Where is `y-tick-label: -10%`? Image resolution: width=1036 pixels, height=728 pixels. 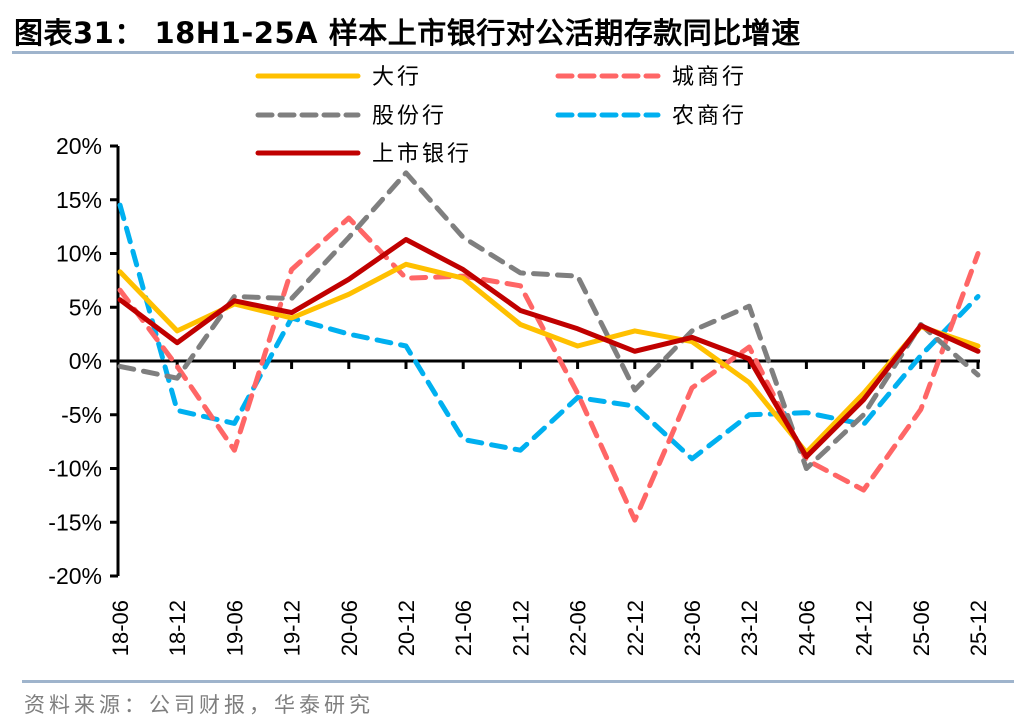
y-tick-label: -10% is located at coordinates (75, 469).